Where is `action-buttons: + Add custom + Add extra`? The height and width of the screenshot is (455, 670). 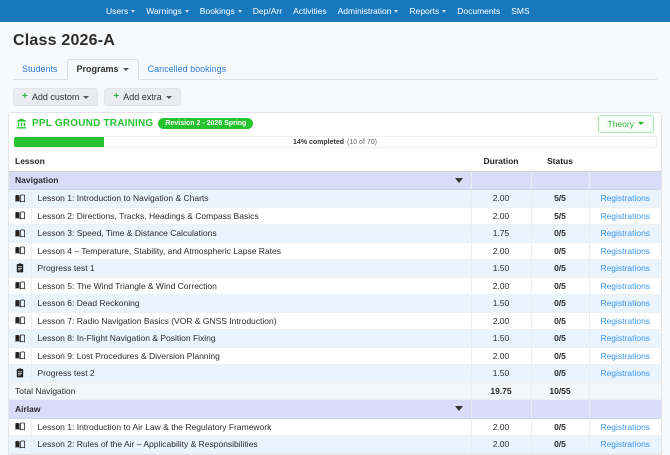 action-buttons: + Add custom + Add extra is located at coordinates (341, 97).